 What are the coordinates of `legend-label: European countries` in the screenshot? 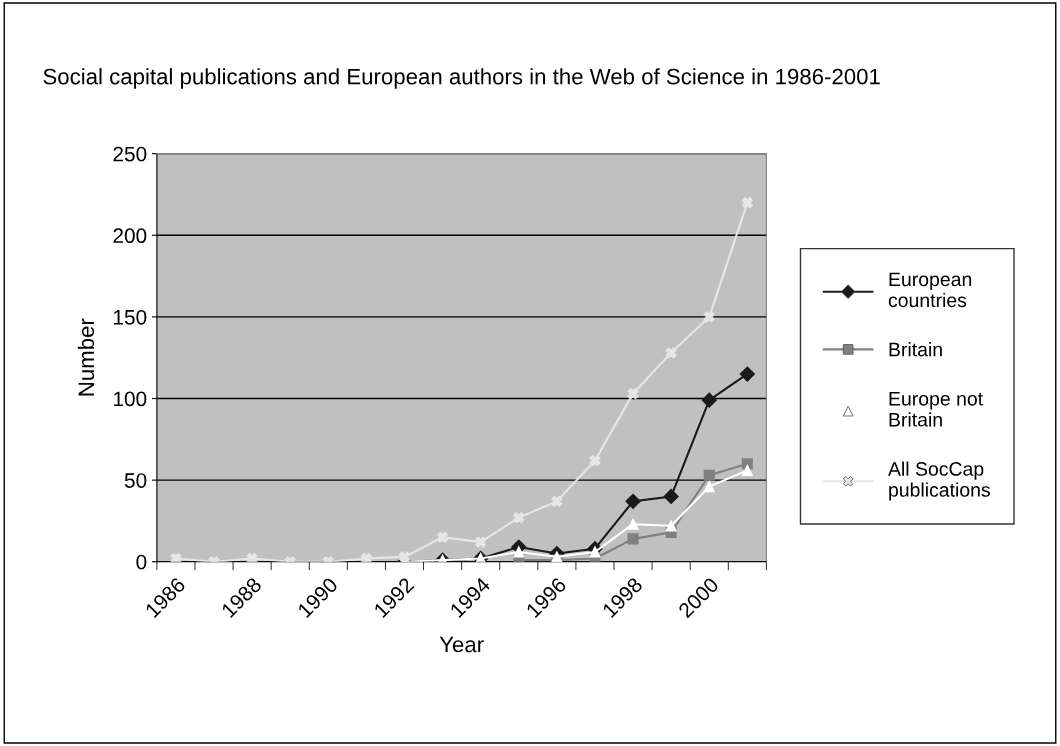 It's located at (930, 290).